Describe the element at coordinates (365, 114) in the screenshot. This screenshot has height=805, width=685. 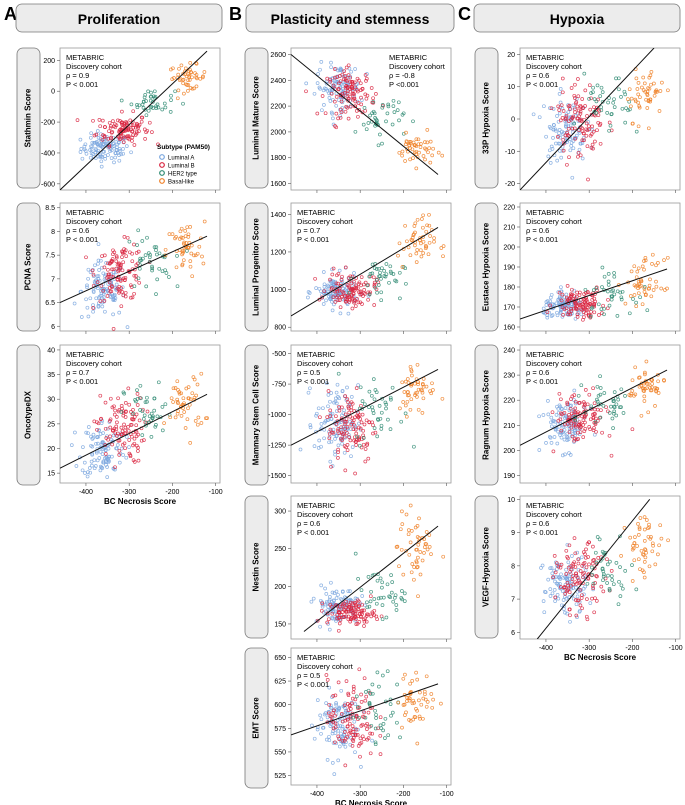
I see `regression-line` at that location.